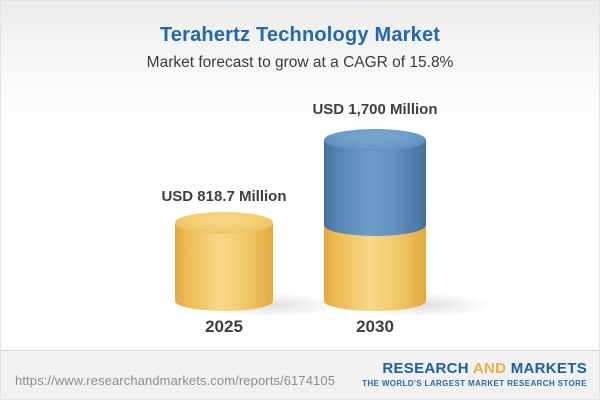 The width and height of the screenshot is (600, 400). I want to click on bar-2025-yellow-segment, so click(224, 267).